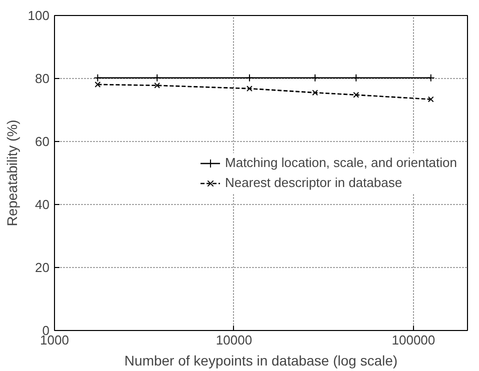  I want to click on legend-label: Nearest descriptor in database, so click(313, 182).